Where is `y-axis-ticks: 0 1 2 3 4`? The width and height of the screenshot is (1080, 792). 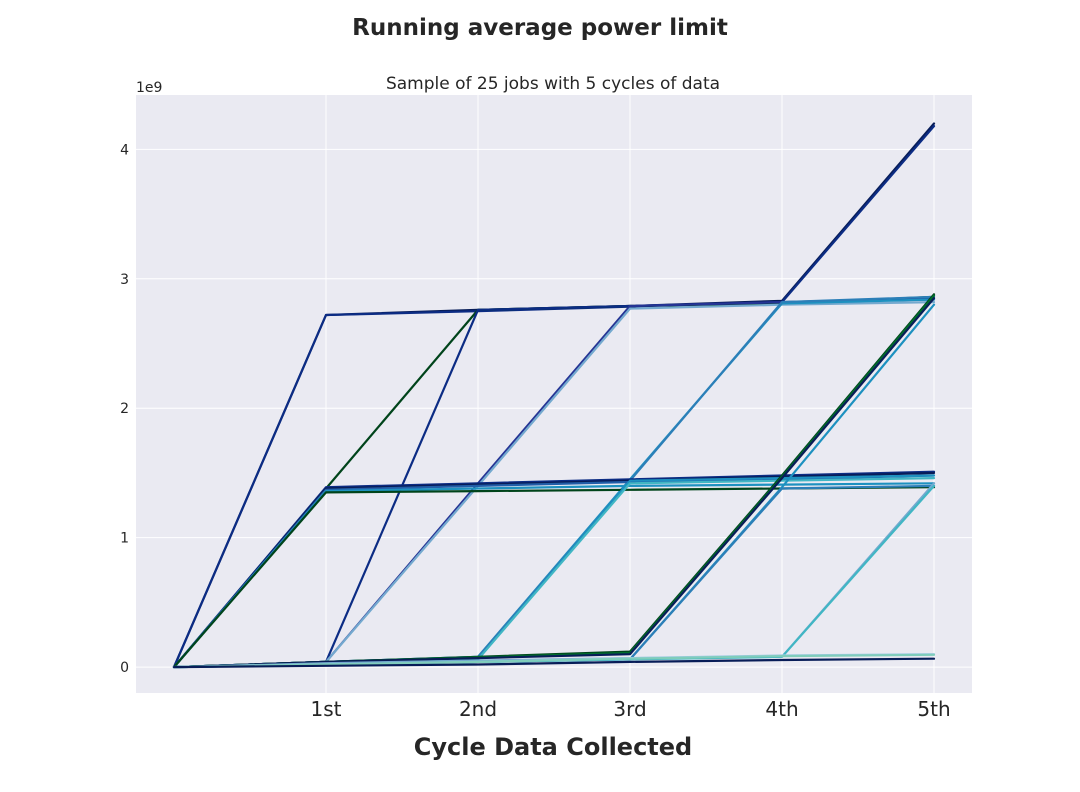
y-axis-ticks: 0 1 2 3 4 is located at coordinates (124, 409).